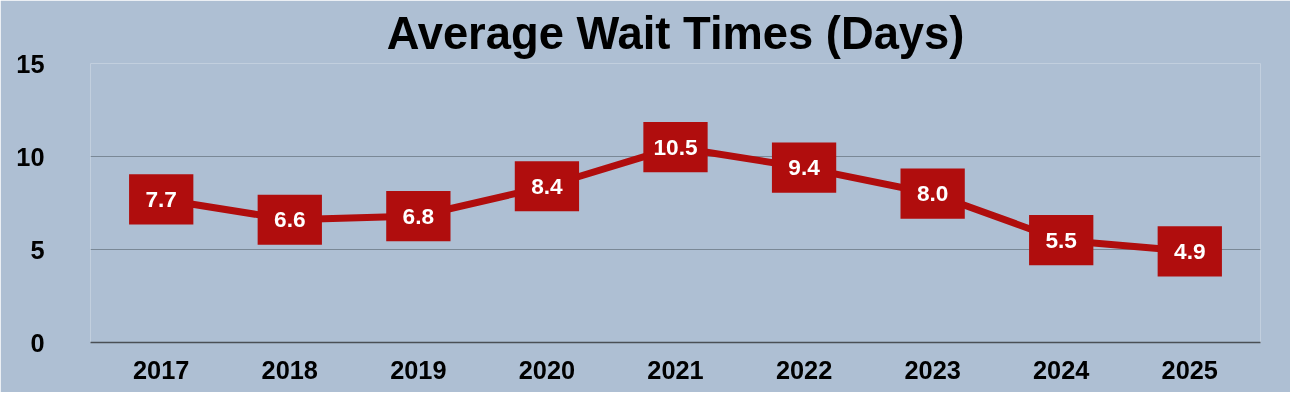 This screenshot has width=1303, height=402. Describe the element at coordinates (804, 167) in the screenshot. I see `data-label: 9.4` at that location.